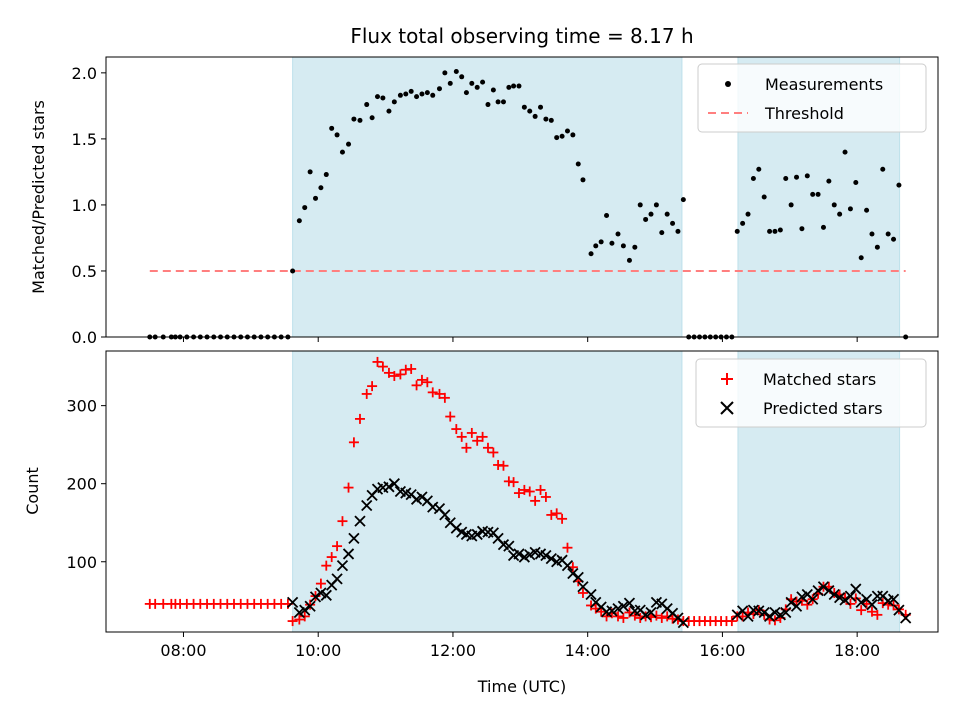  I want to click on bottom-legend-box, so click(811, 393).